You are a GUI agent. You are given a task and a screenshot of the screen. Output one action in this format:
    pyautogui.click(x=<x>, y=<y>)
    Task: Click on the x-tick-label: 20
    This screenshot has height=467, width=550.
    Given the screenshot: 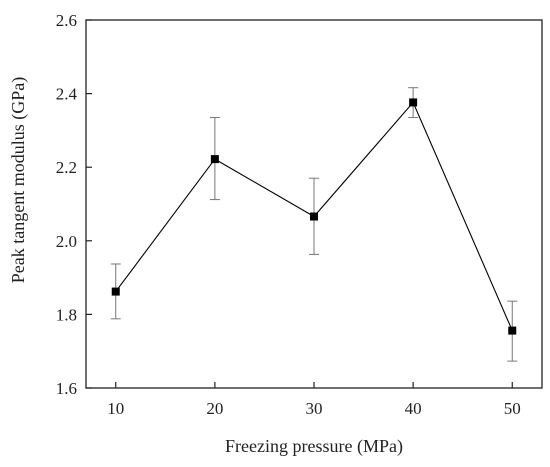 What is the action you would take?
    pyautogui.click(x=214, y=408)
    